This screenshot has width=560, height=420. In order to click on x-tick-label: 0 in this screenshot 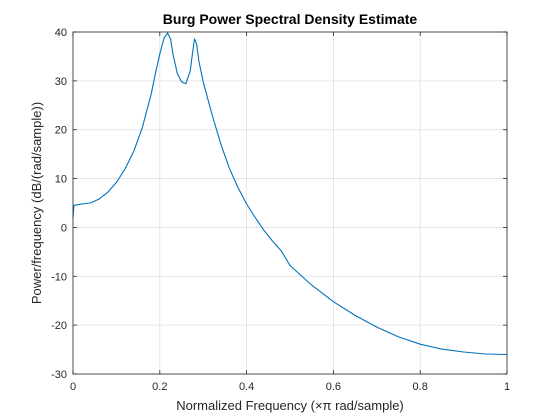, I will do `click(73, 387)`.